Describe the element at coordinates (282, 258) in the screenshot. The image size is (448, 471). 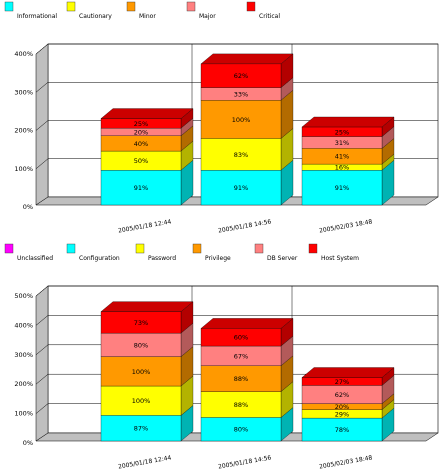
I see `legend-label: DB Server` at that location.